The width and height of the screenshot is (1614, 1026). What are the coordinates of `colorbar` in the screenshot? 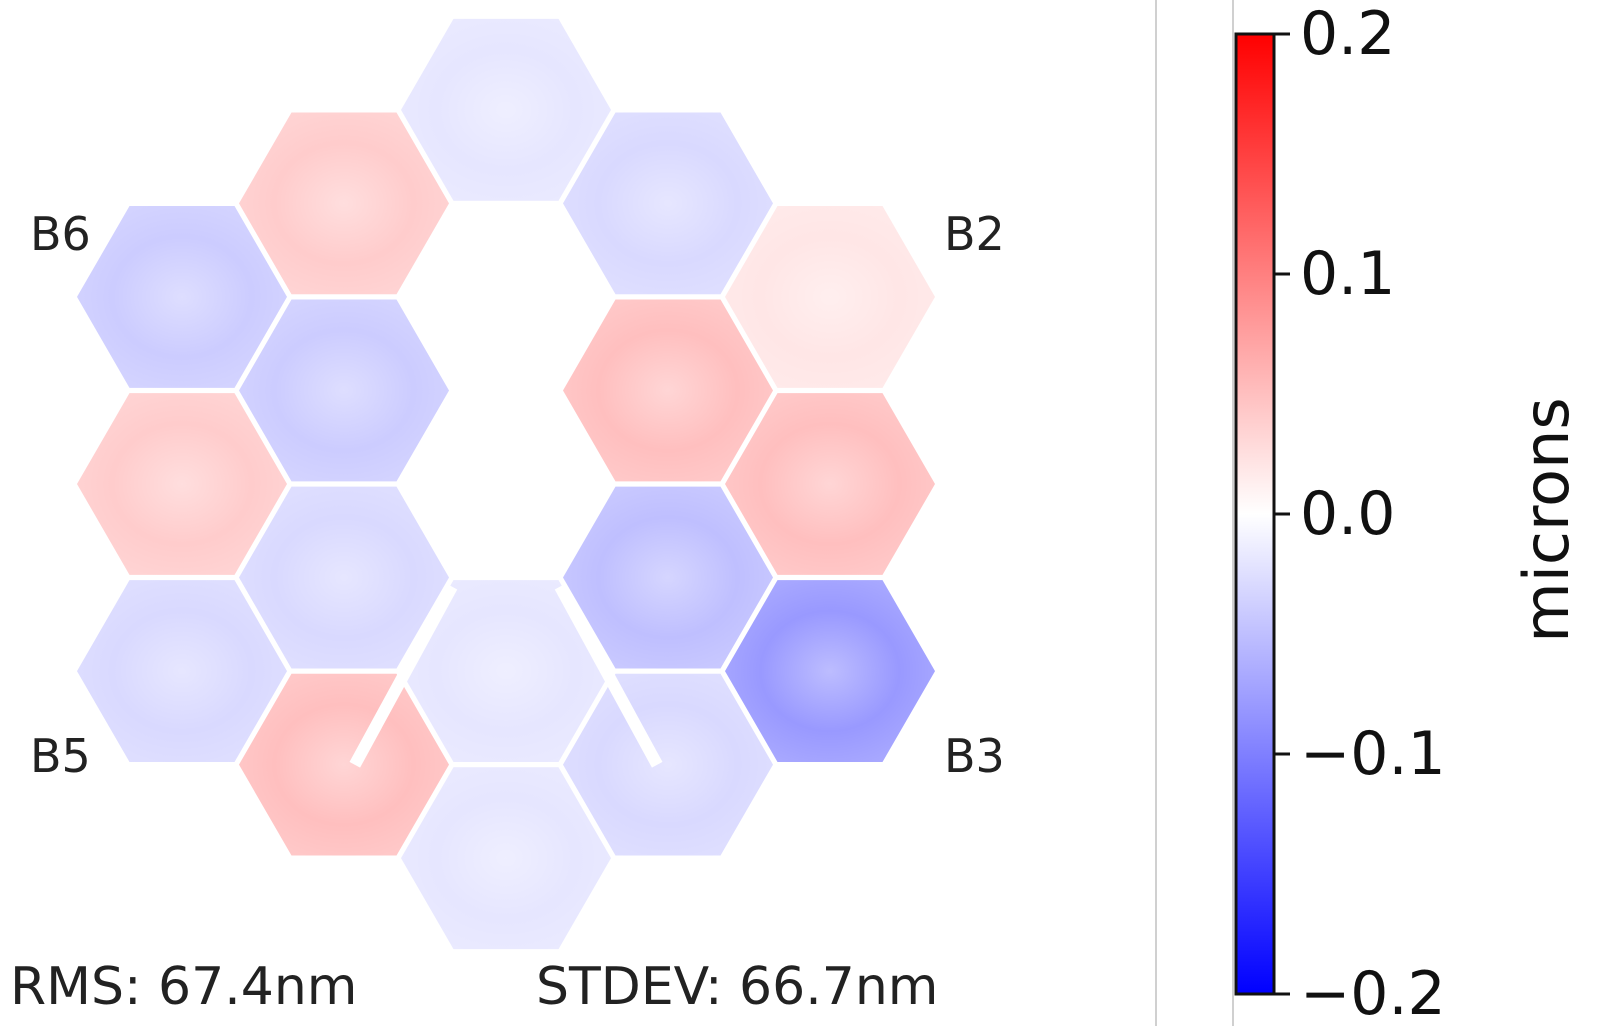 It's located at (1255, 514).